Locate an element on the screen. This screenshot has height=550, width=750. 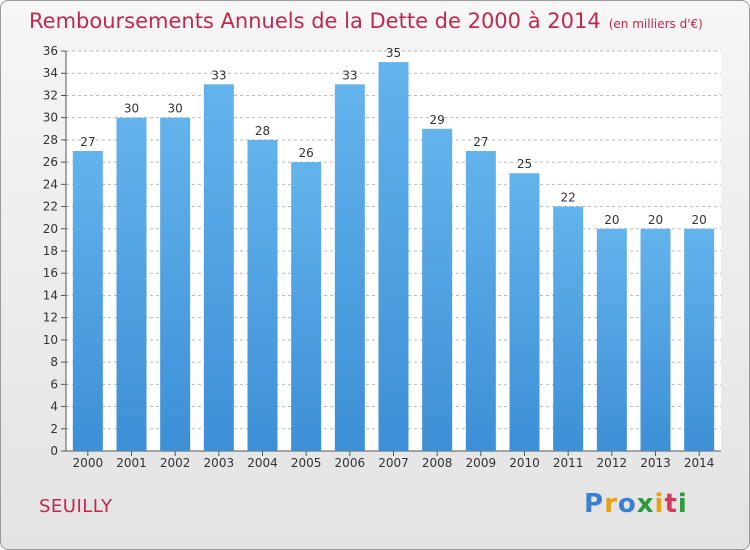
x-tick-label: 2011 is located at coordinates (568, 463).